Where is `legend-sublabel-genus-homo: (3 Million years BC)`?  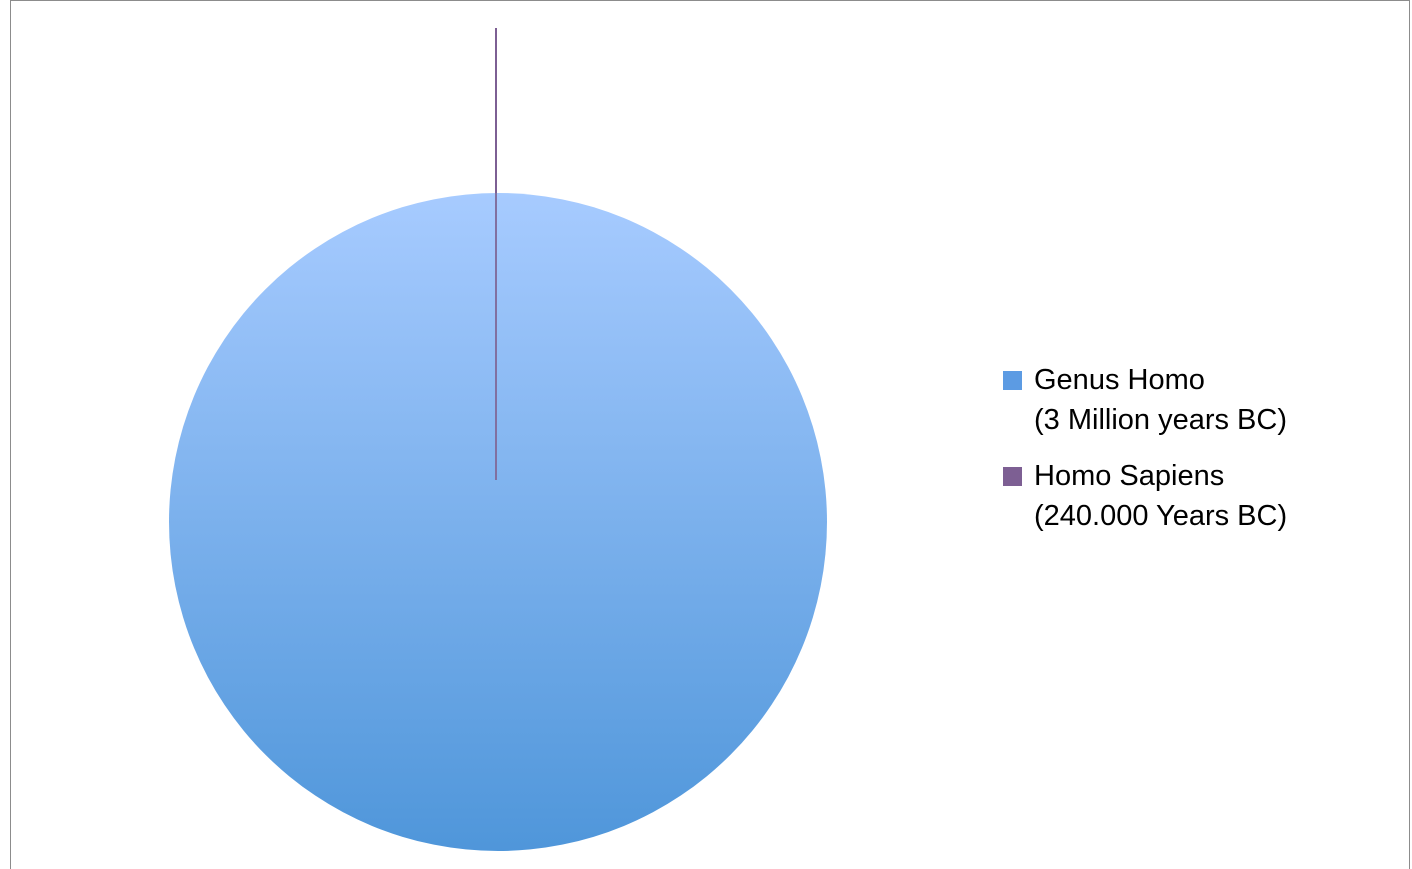 legend-sublabel-genus-homo: (3 Million years BC) is located at coordinates (1160, 420).